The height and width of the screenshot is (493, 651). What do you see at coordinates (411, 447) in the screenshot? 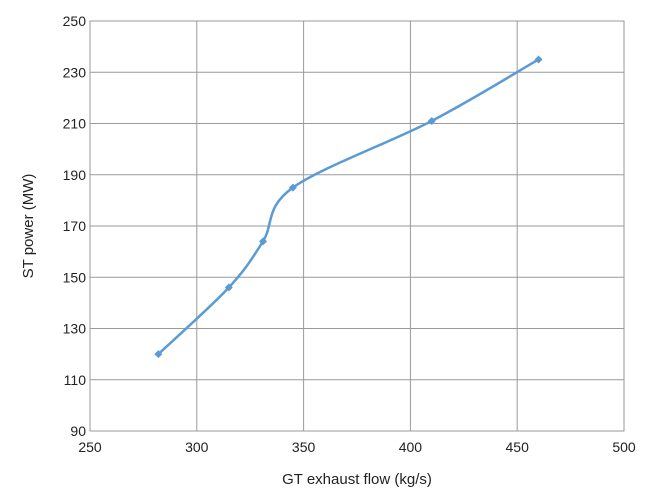
I see `x-tick-label: 400` at bounding box center [411, 447].